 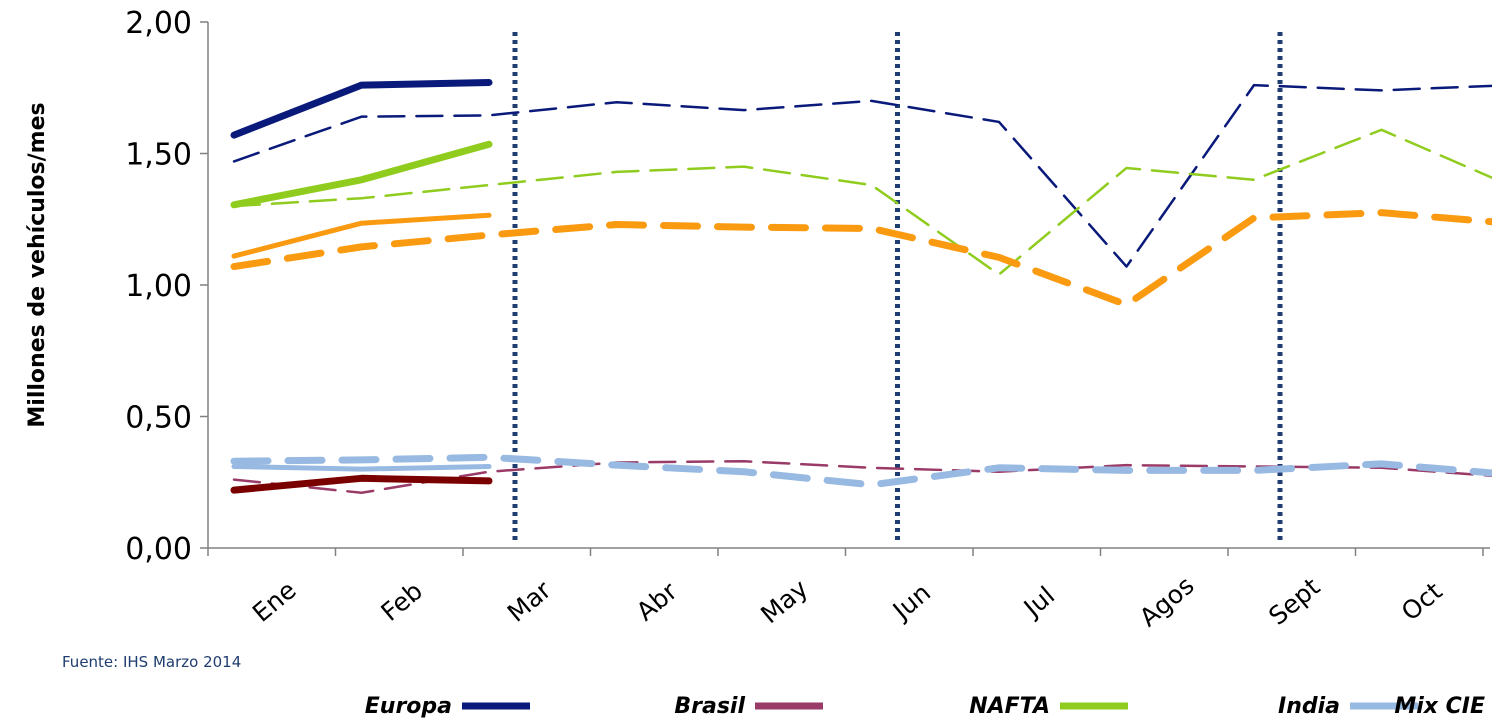 What do you see at coordinates (529, 601) in the screenshot?
I see `x-tick-label: Mar` at bounding box center [529, 601].